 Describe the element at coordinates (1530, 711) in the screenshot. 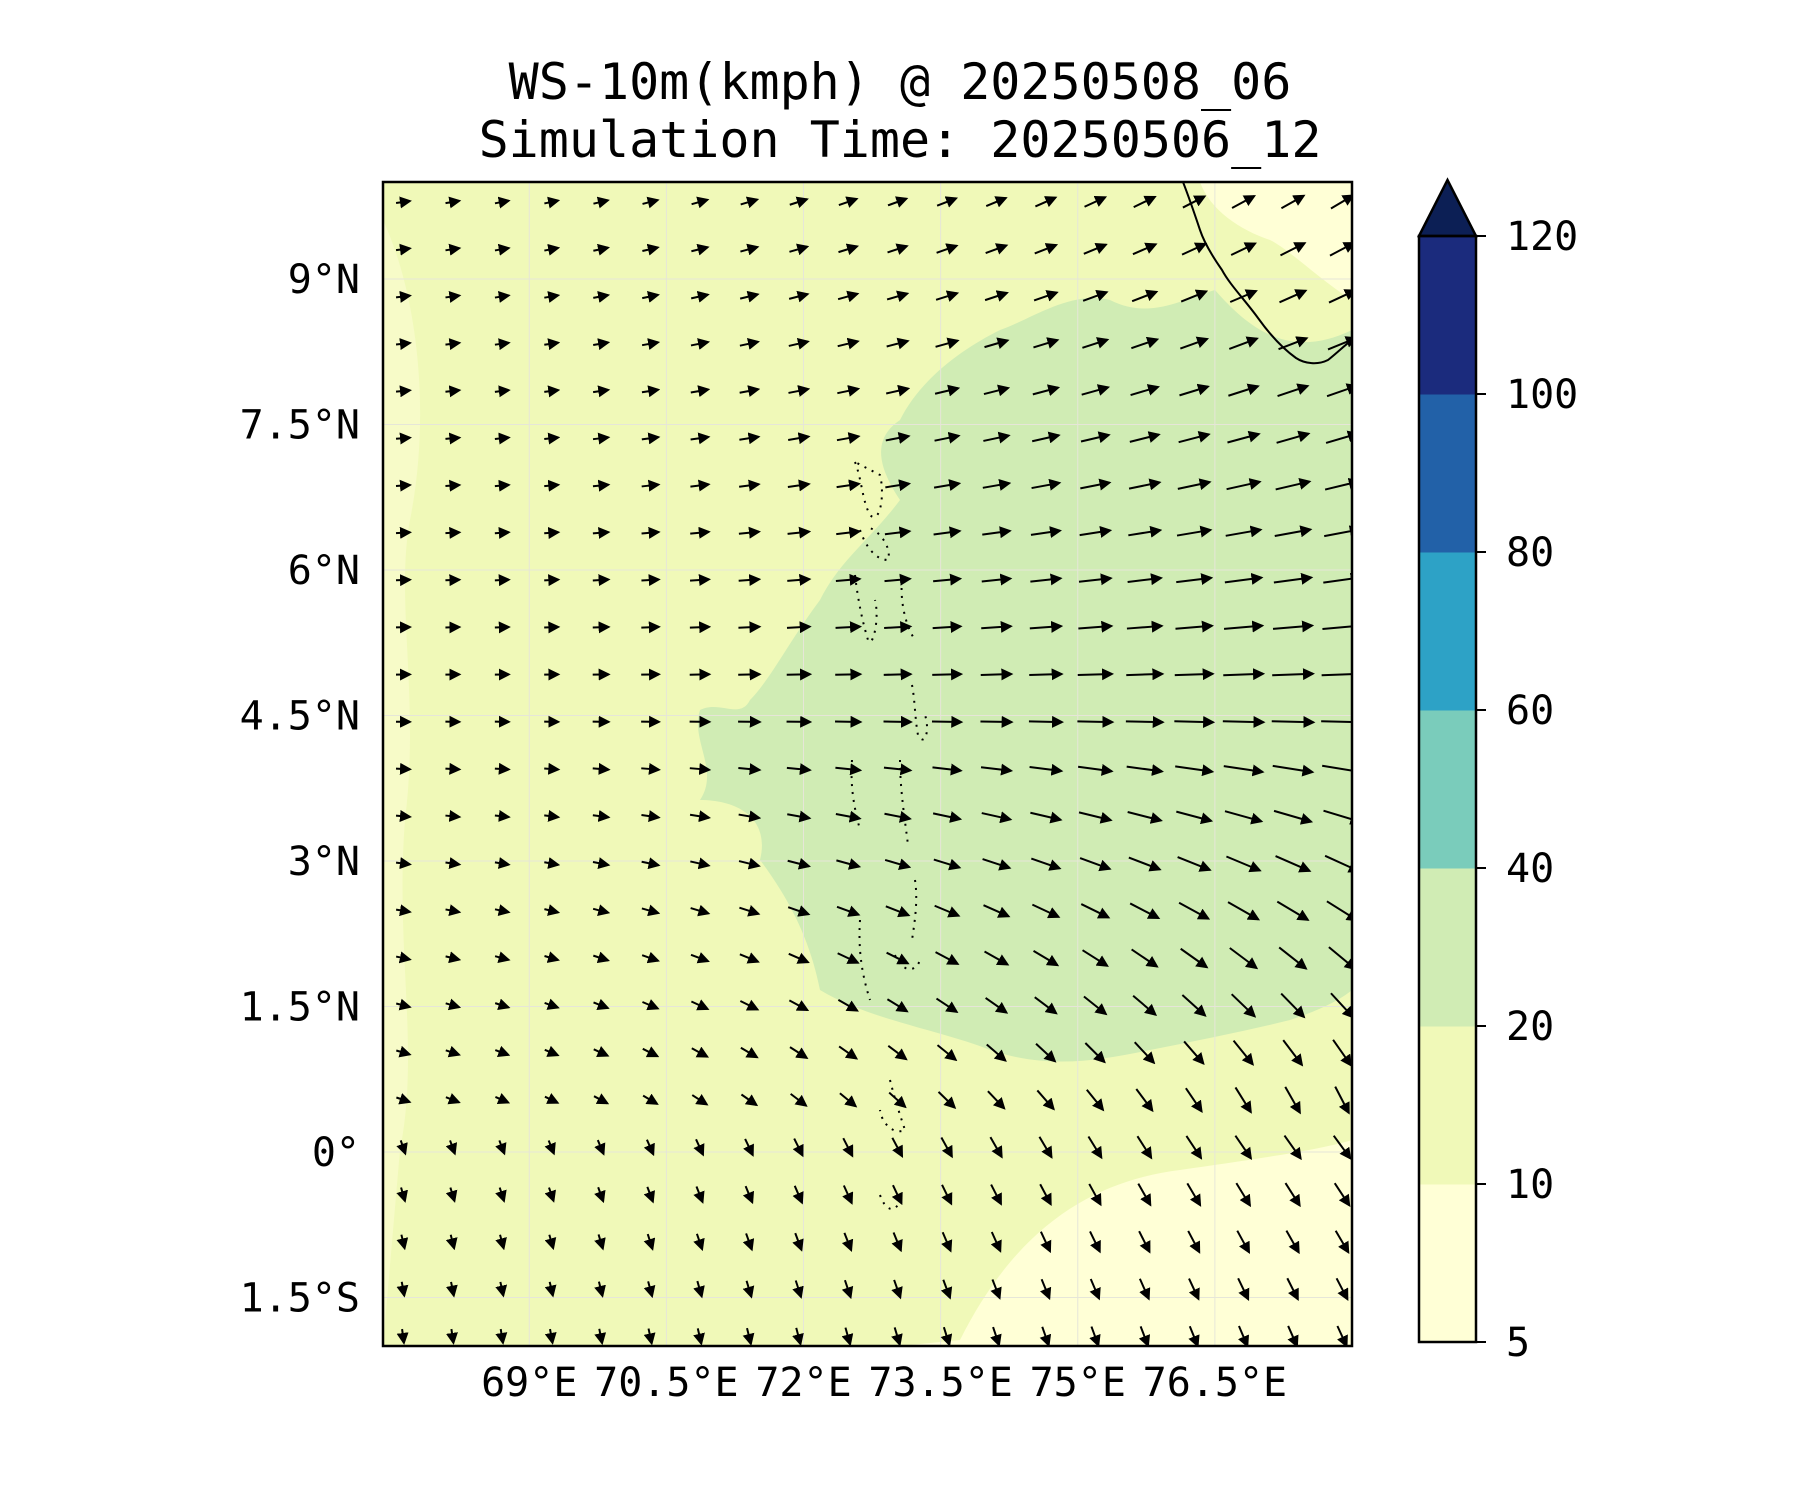

I see `colorbar-tick-label: 60` at that location.